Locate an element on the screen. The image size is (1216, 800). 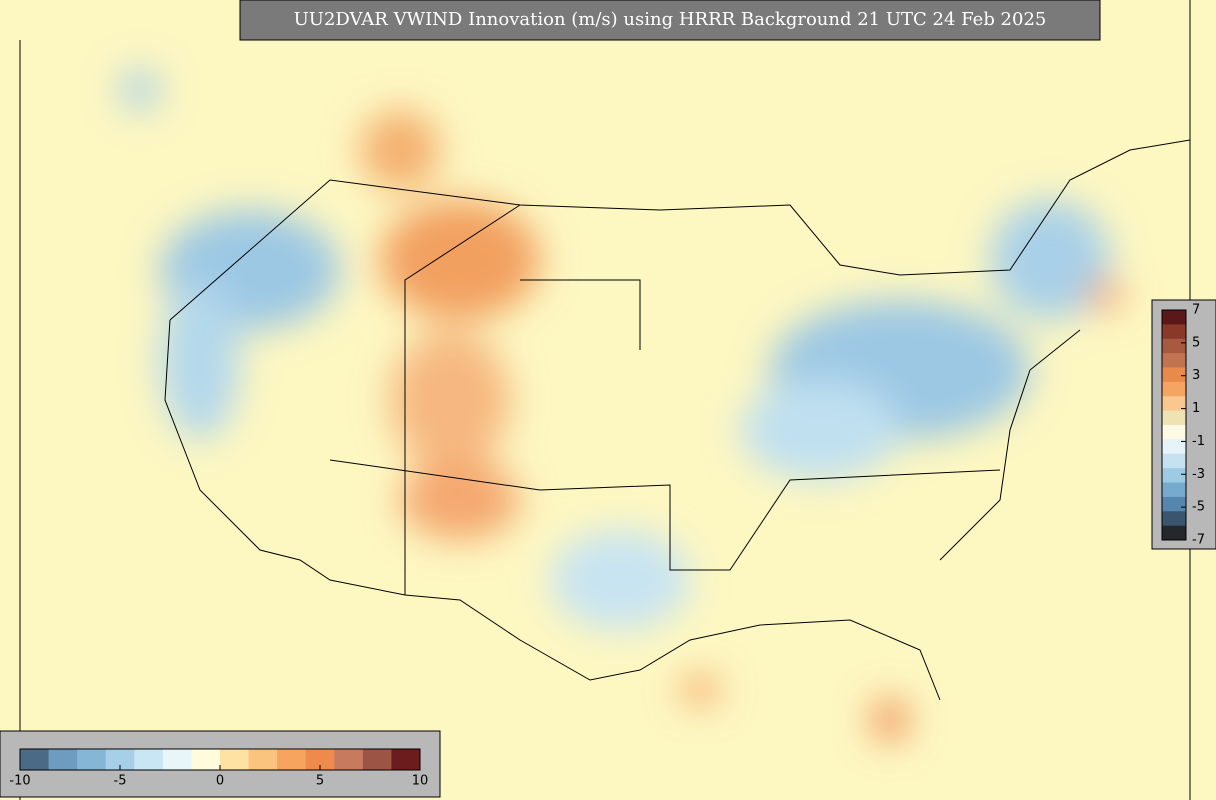
colorbar-tick-label: -10 is located at coordinates (19, 781).